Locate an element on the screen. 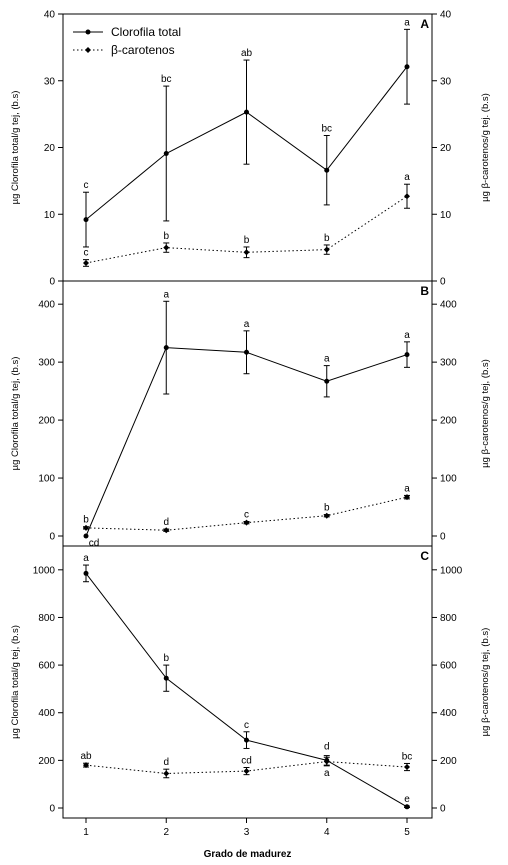 This screenshot has height=865, width=508. legend-marker-diamond is located at coordinates (88, 50).